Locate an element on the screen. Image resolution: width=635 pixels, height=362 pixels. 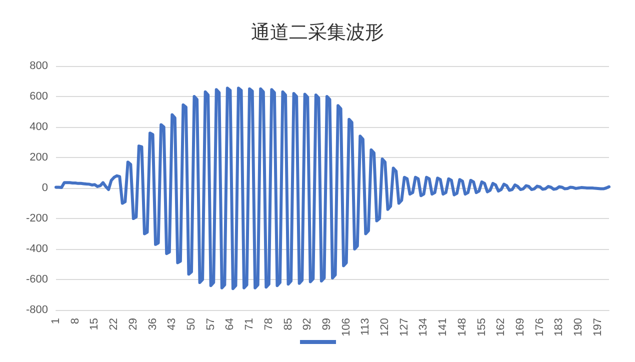
x-tick-label: 127 is located at coordinates (404, 327).